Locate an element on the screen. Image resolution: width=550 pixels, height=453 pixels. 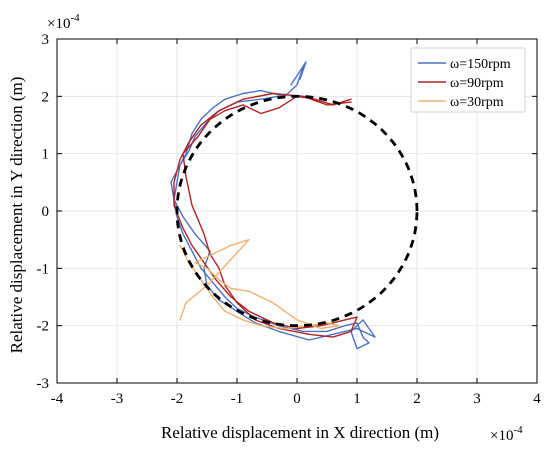
x-tick-label: 3 is located at coordinates (477, 399).